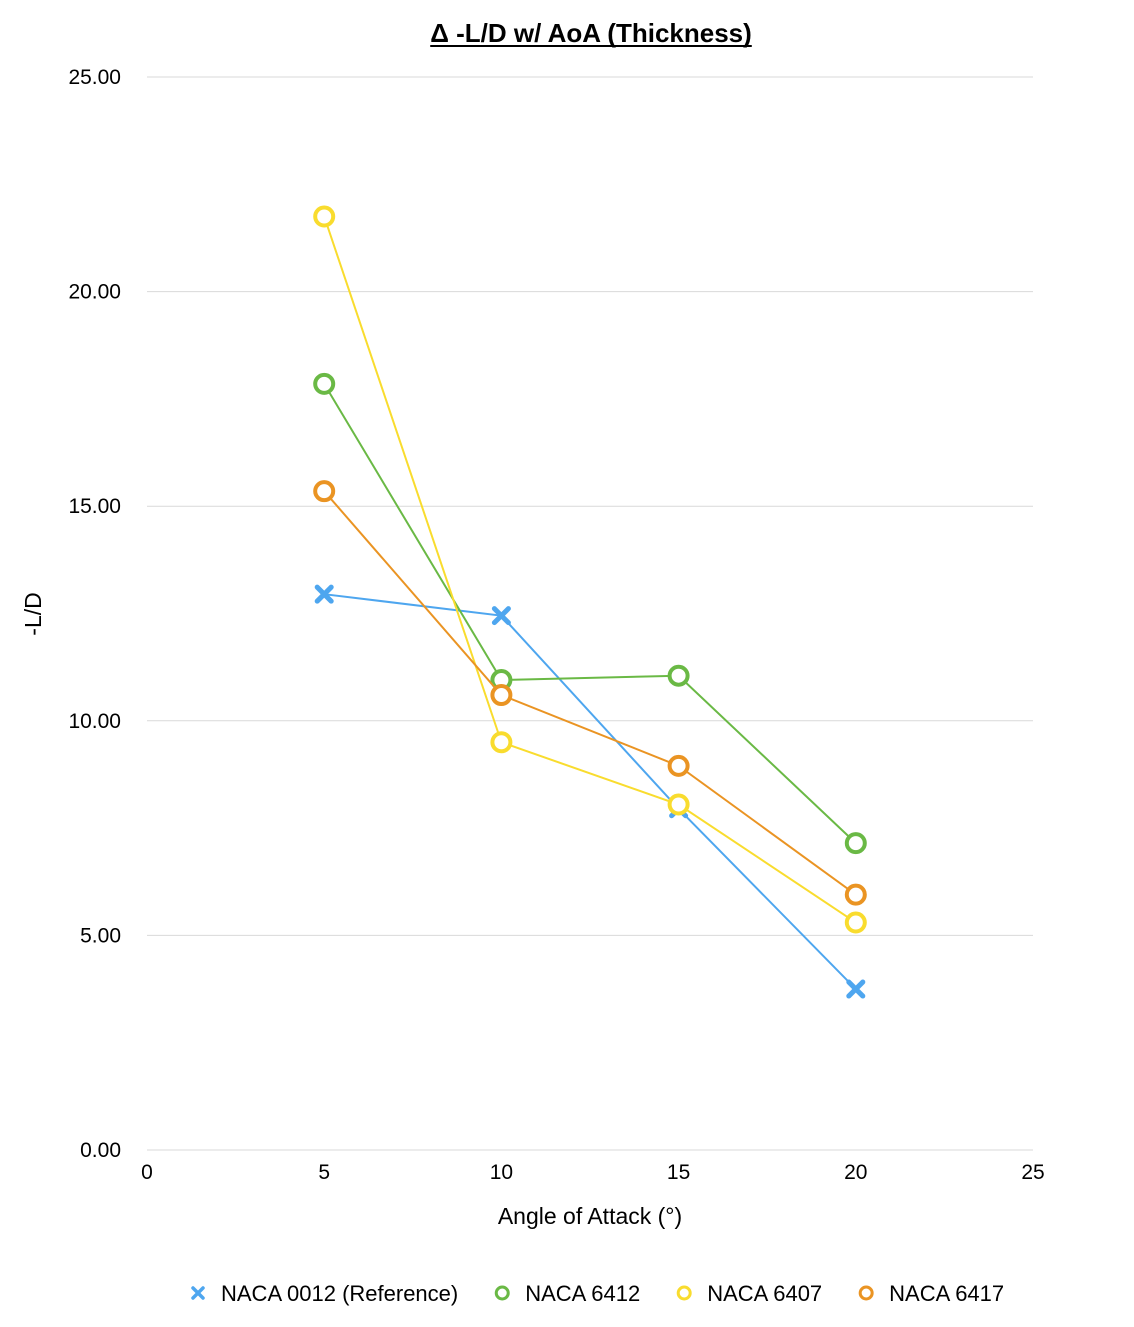  I want to click on legend-item: NACA 6417, so click(931, 1293).